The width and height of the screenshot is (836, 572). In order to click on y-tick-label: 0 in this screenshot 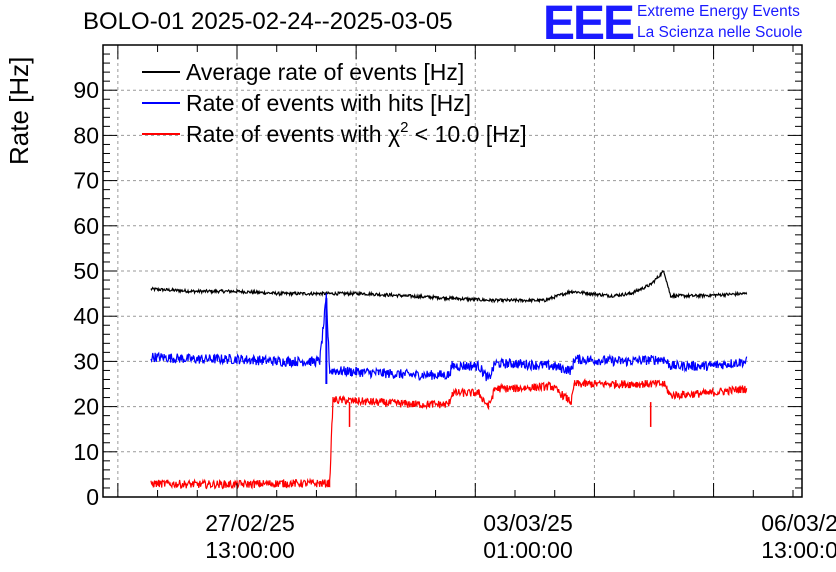, I will do `click(92, 497)`.